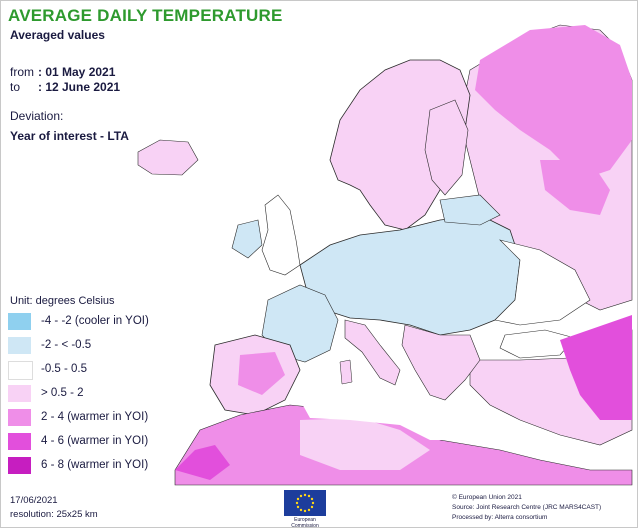  Describe the element at coordinates (95, 417) in the screenshot. I see `legend-label: 2 - 4 (warmer in YOI)` at that location.